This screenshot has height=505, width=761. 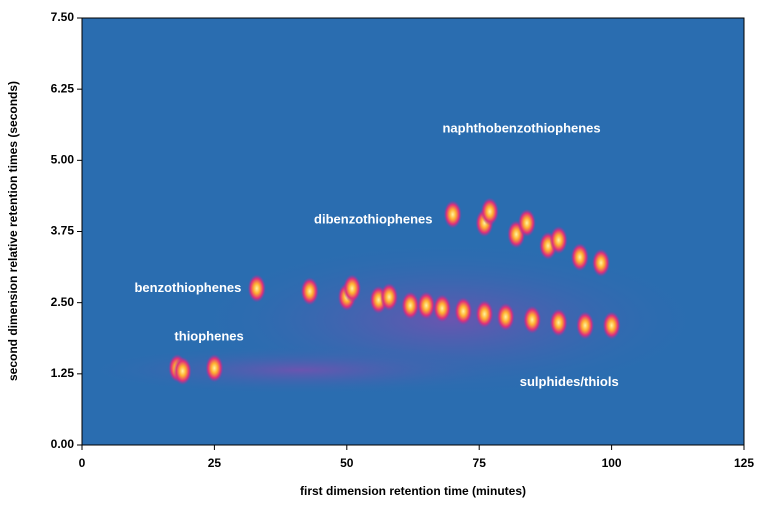 I want to click on x-tick-label: 25, so click(x=215, y=463).